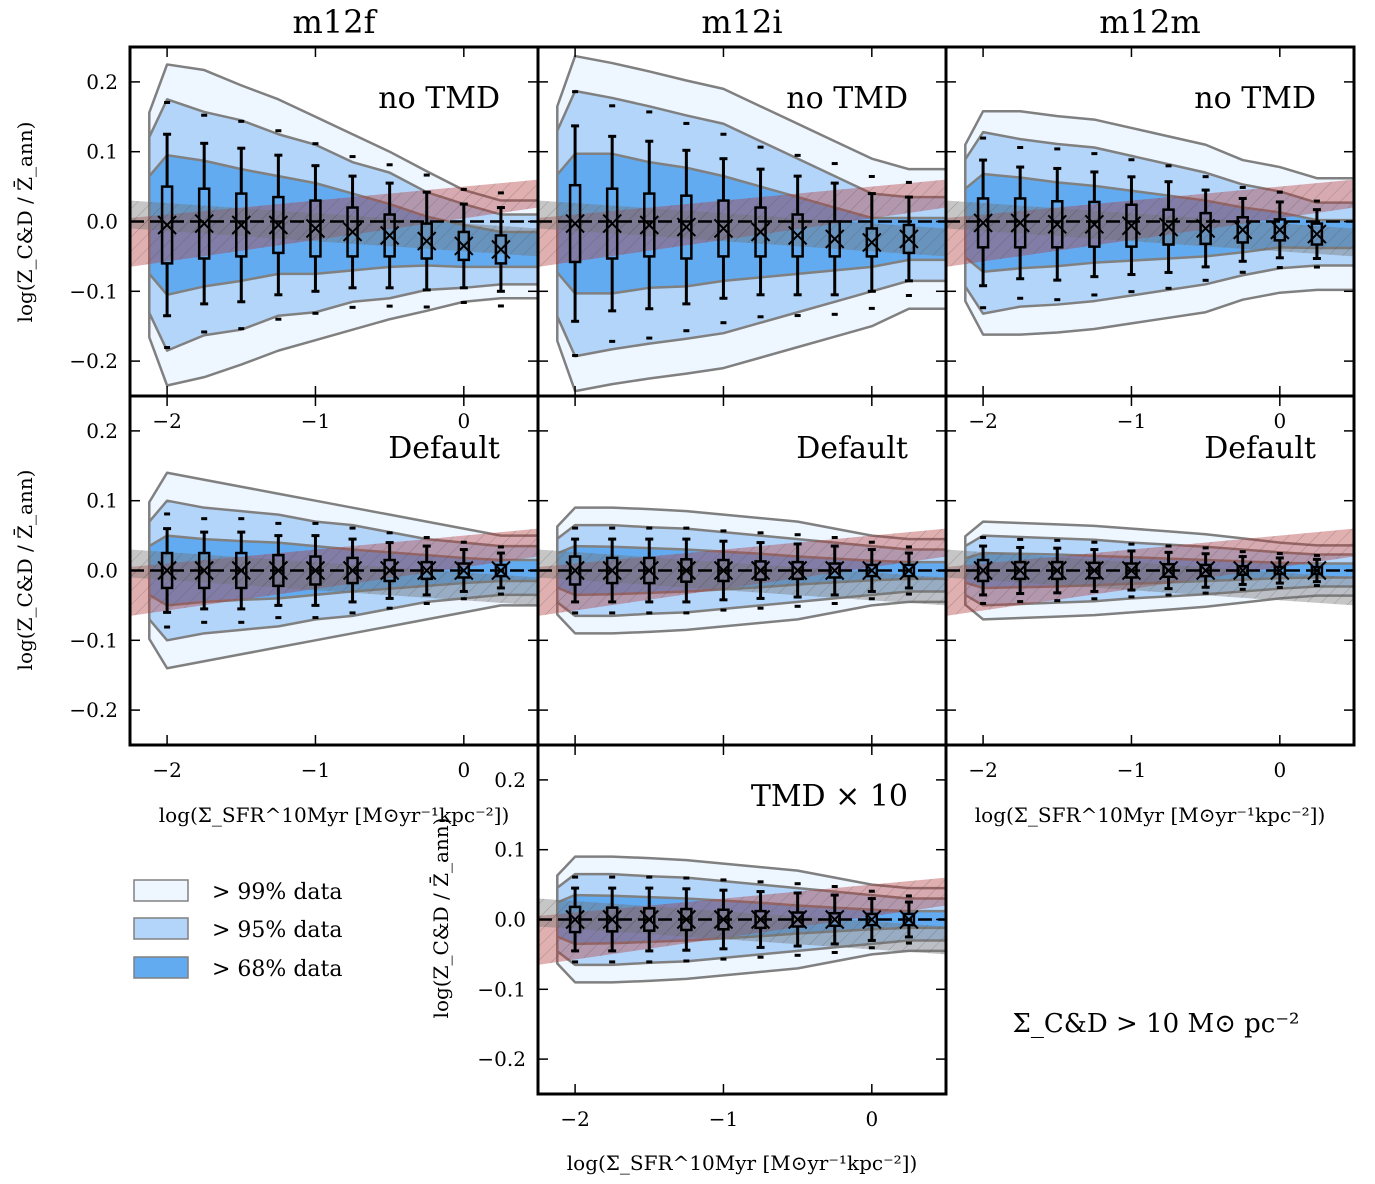 The image size is (1375, 1184). What do you see at coordinates (237, 930) in the screenshot?
I see `legend: > 99% data > 95% data > 68% data` at bounding box center [237, 930].